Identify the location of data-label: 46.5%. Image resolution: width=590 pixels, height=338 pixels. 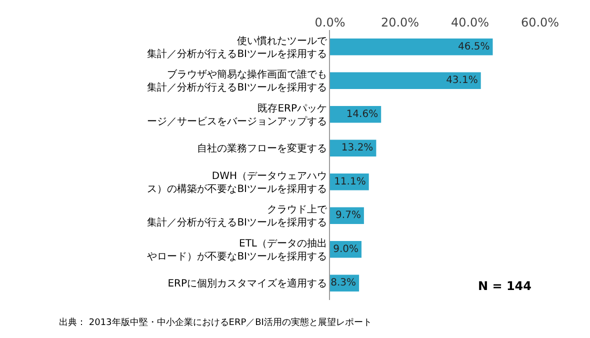
(474, 46).